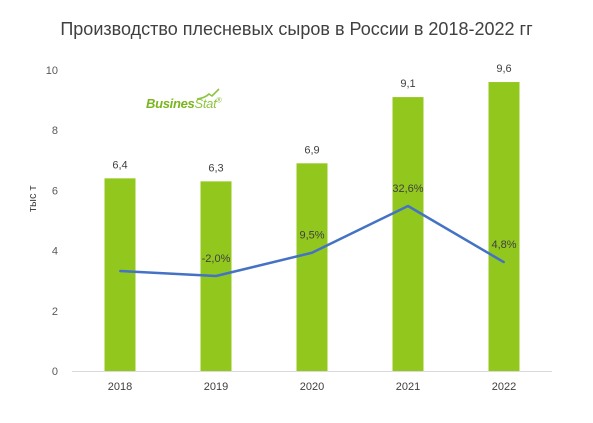 The height and width of the screenshot is (423, 593). What do you see at coordinates (408, 387) in the screenshot?
I see `x-tick-label: 2021` at bounding box center [408, 387].